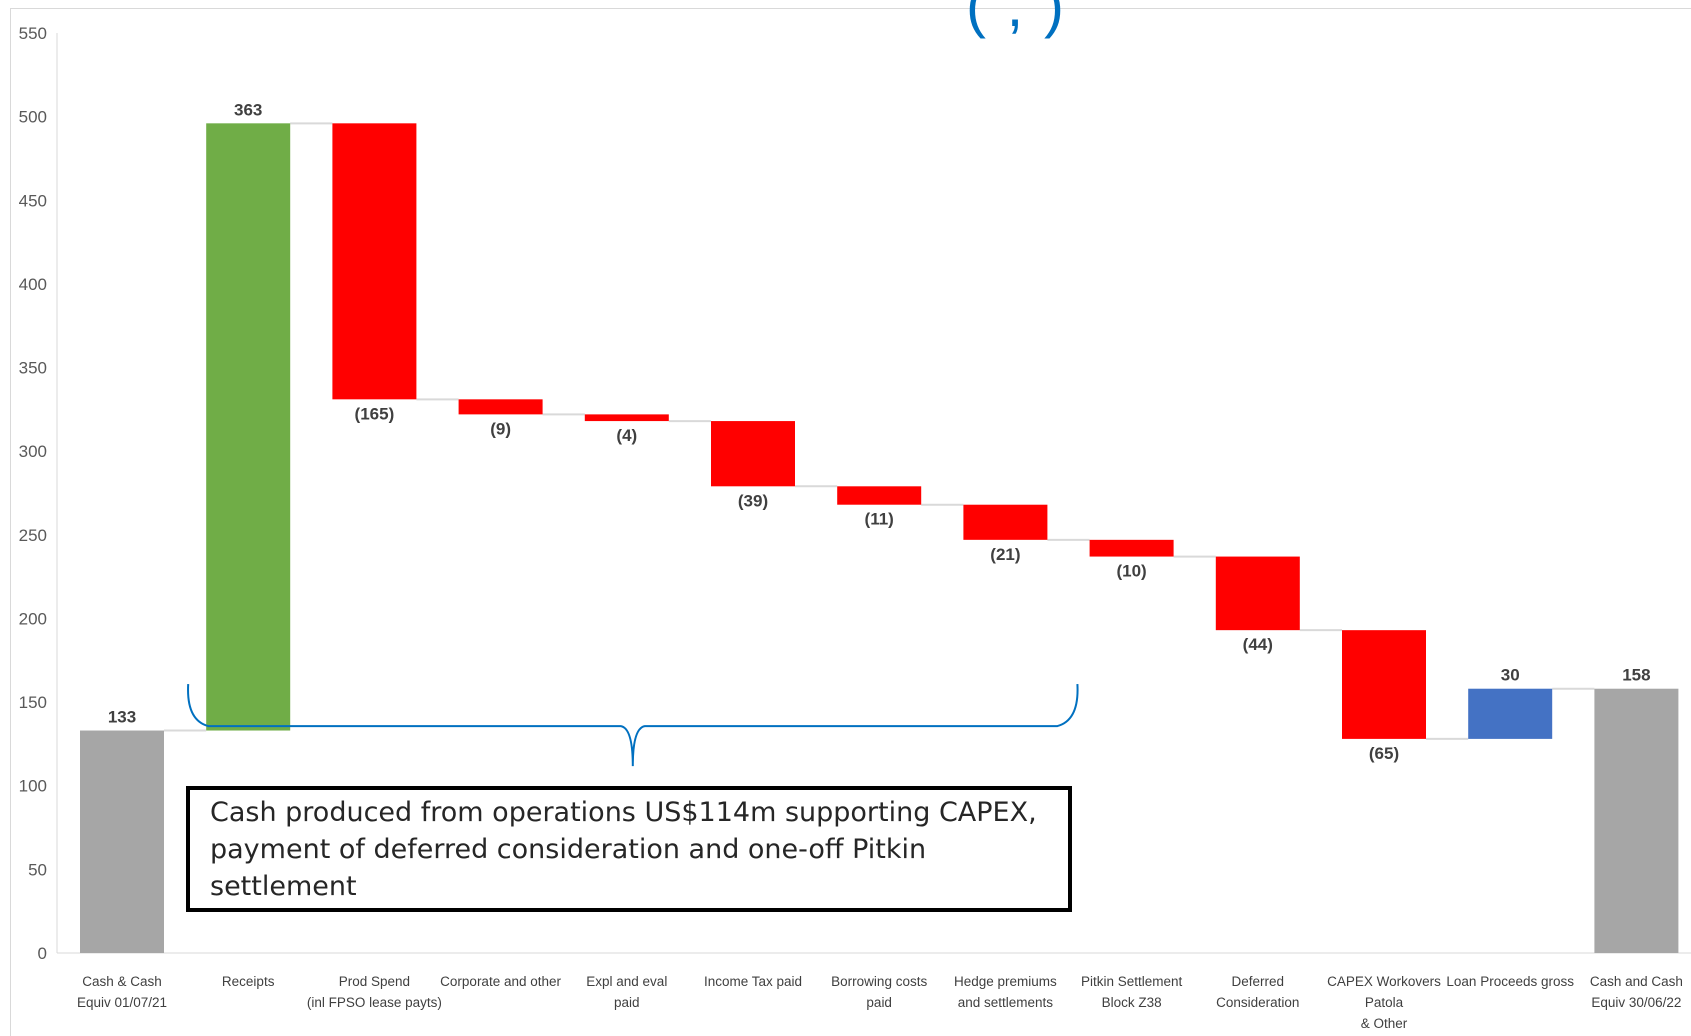 The height and width of the screenshot is (1036, 1691). I want to click on x-category-label-line: Loan Proceeds gross, so click(1510, 981).